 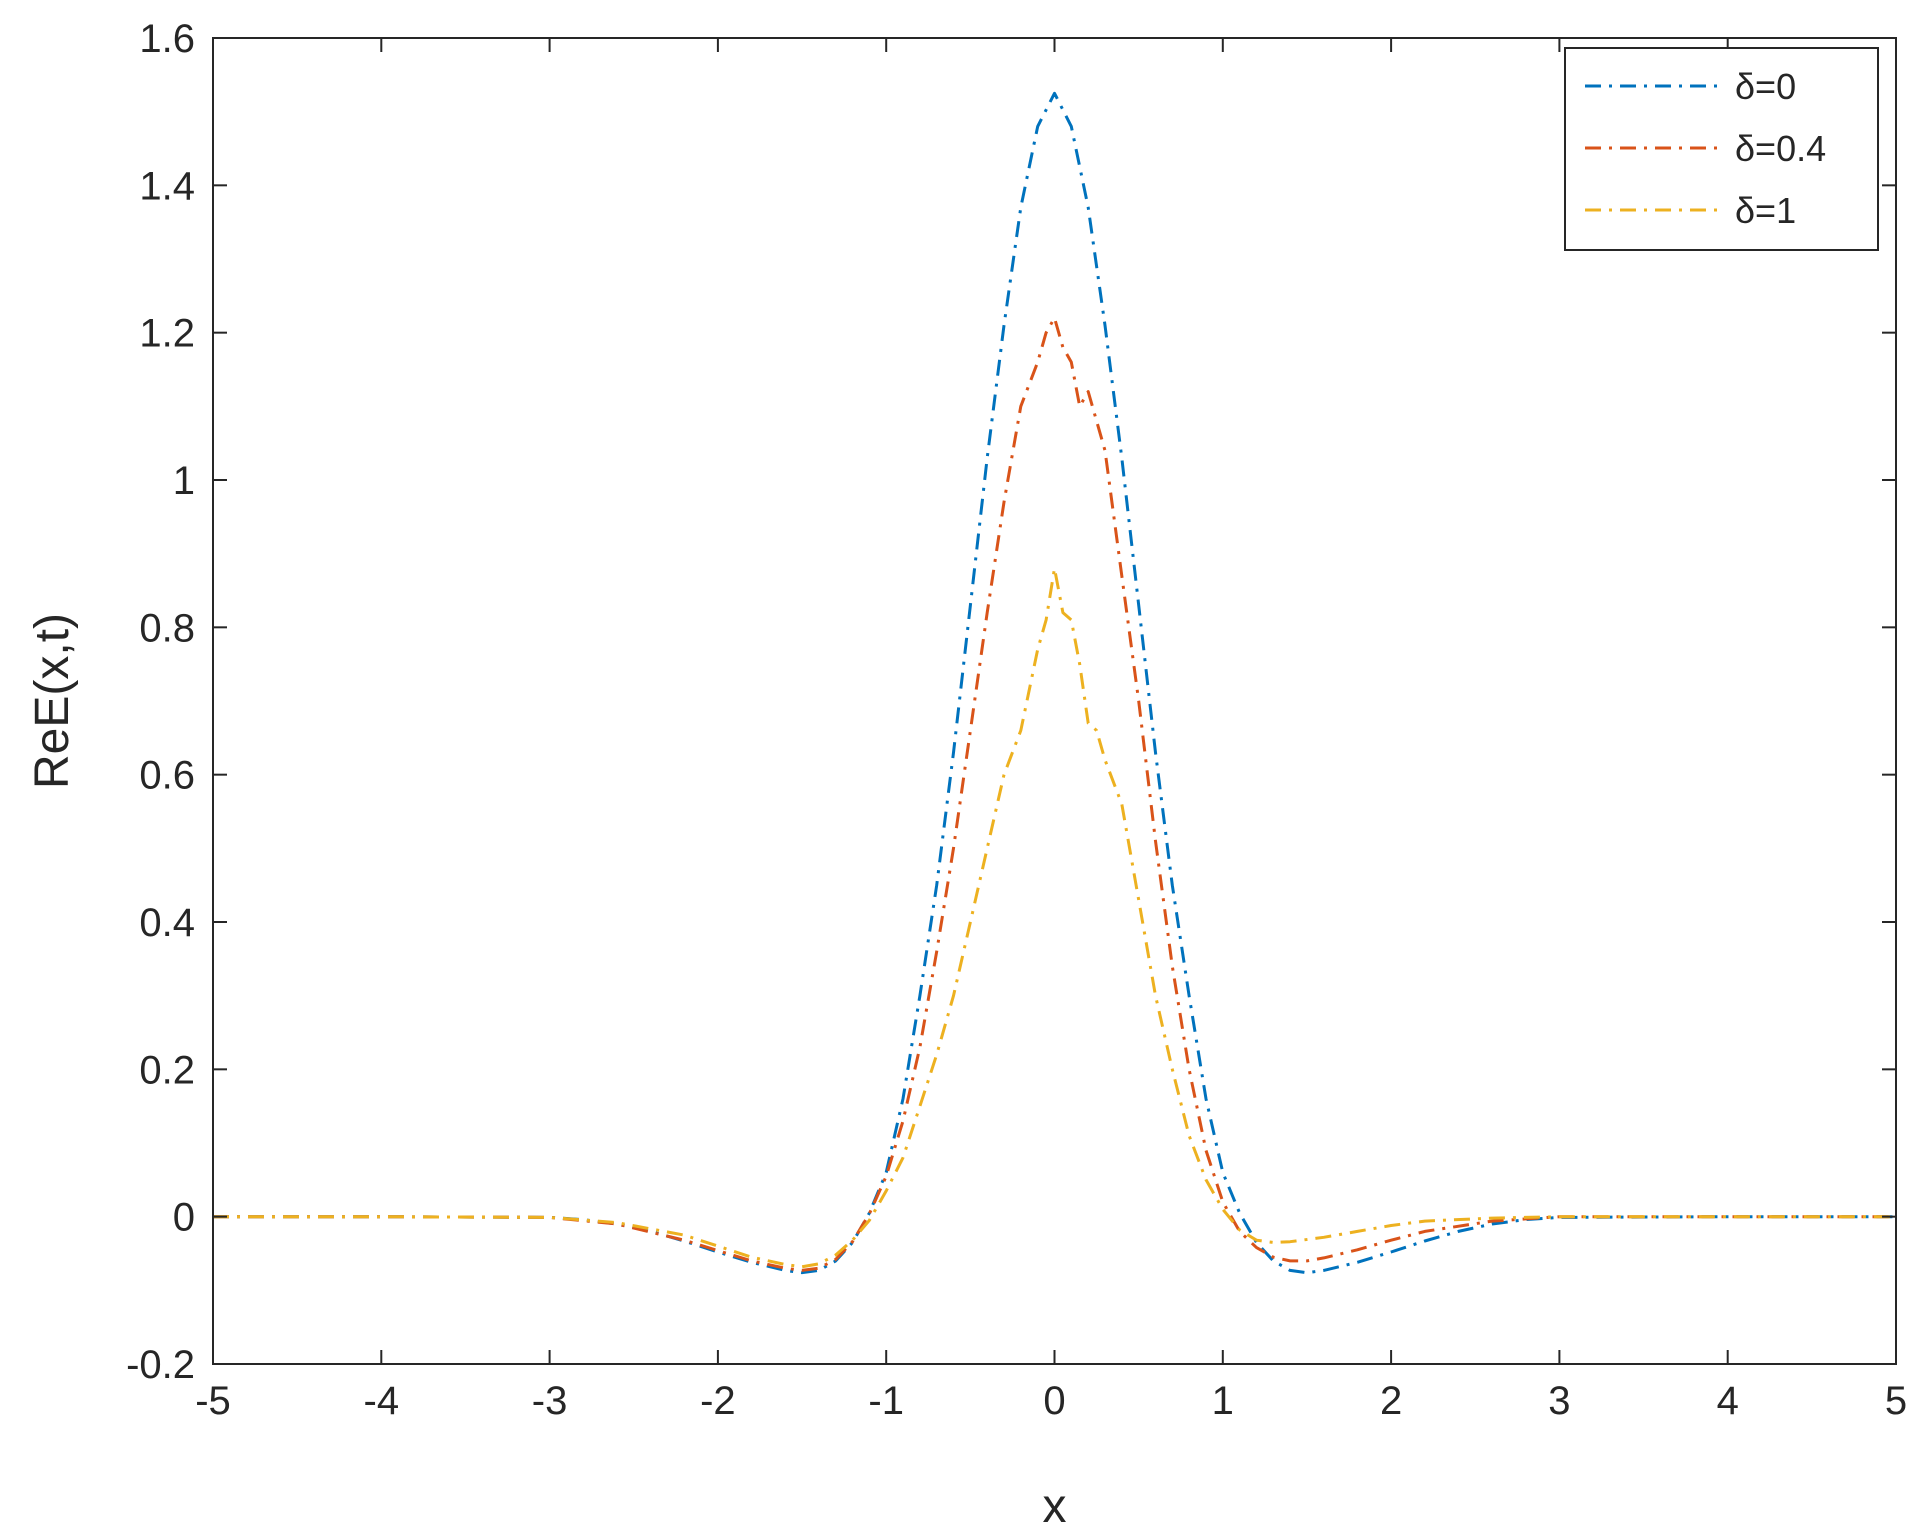 What do you see at coordinates (1896, 1401) in the screenshot?
I see `x-tick-label: 5` at bounding box center [1896, 1401].